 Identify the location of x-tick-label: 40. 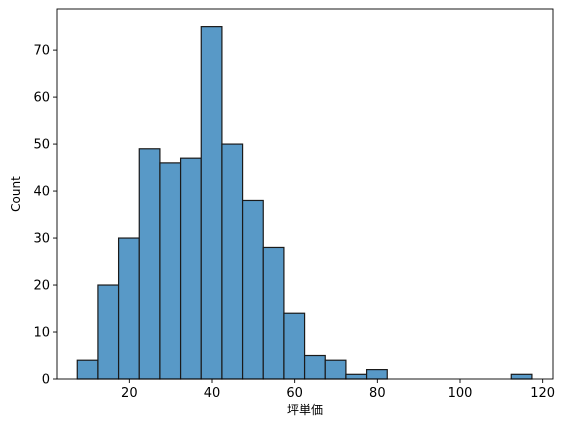
(212, 393).